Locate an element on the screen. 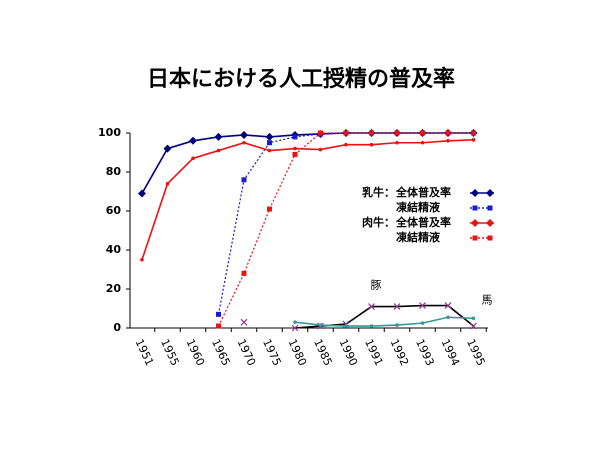 The image size is (602, 452). series-label: 豚 is located at coordinates (376, 285).